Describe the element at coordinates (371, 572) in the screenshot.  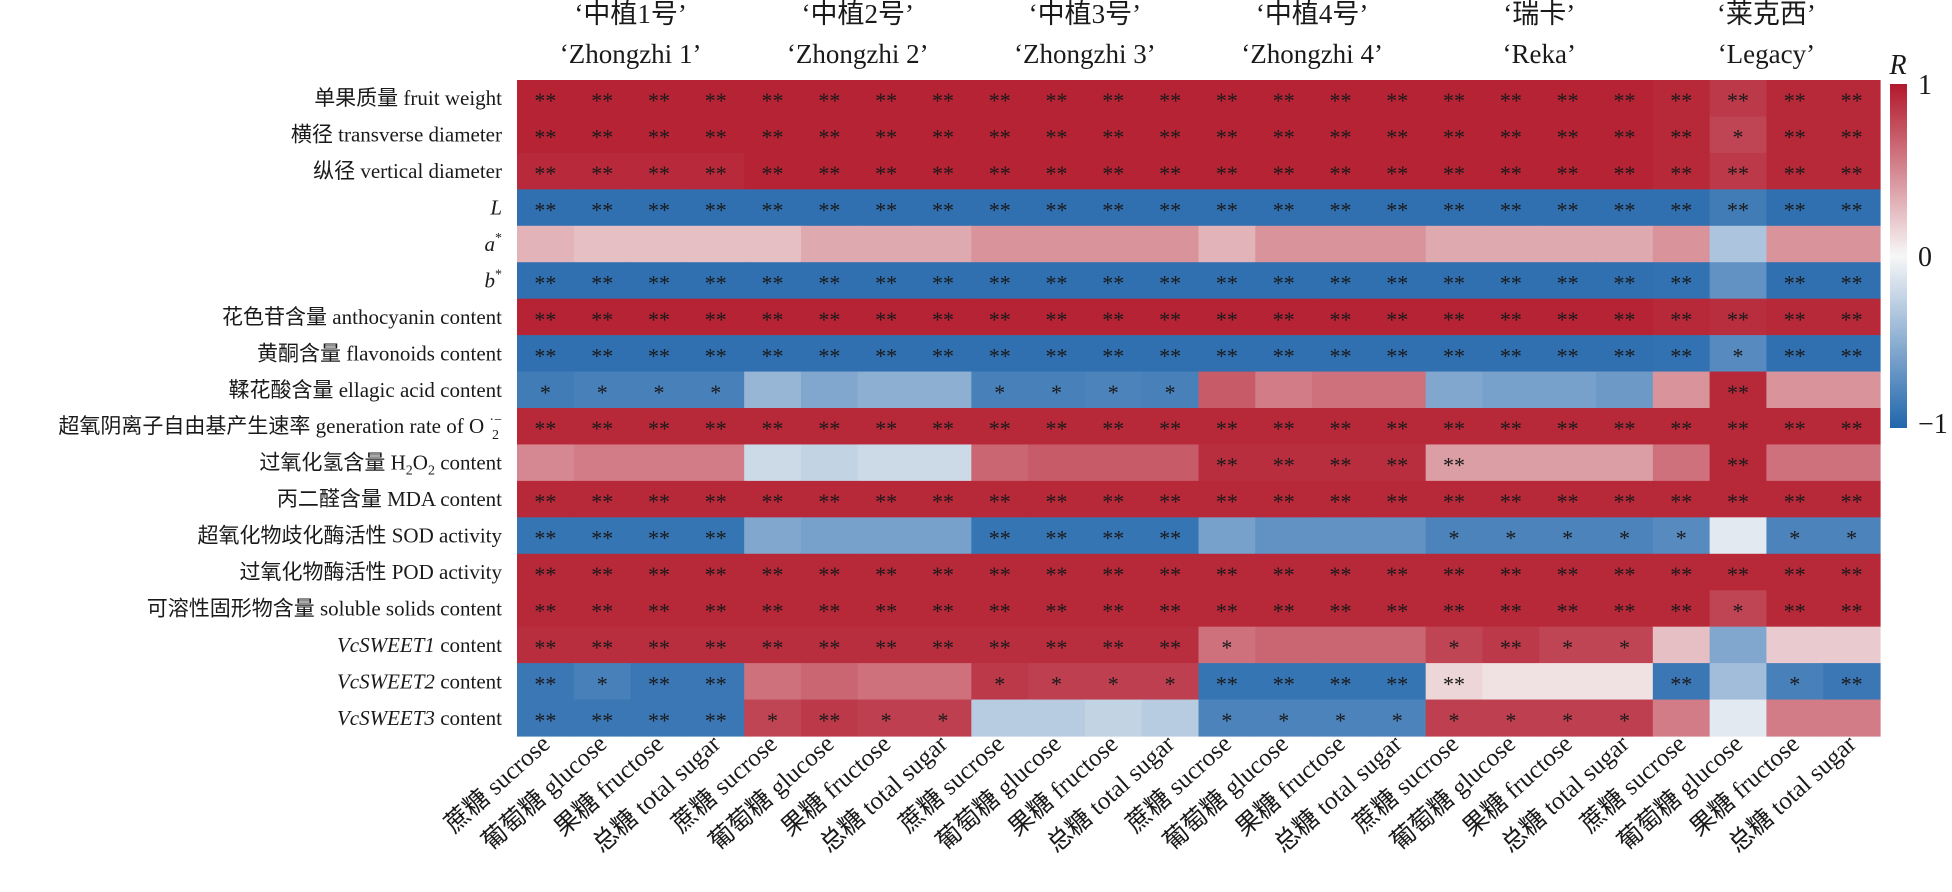
I see `row-label: 过氧化物酶活性 POD activity` at that location.